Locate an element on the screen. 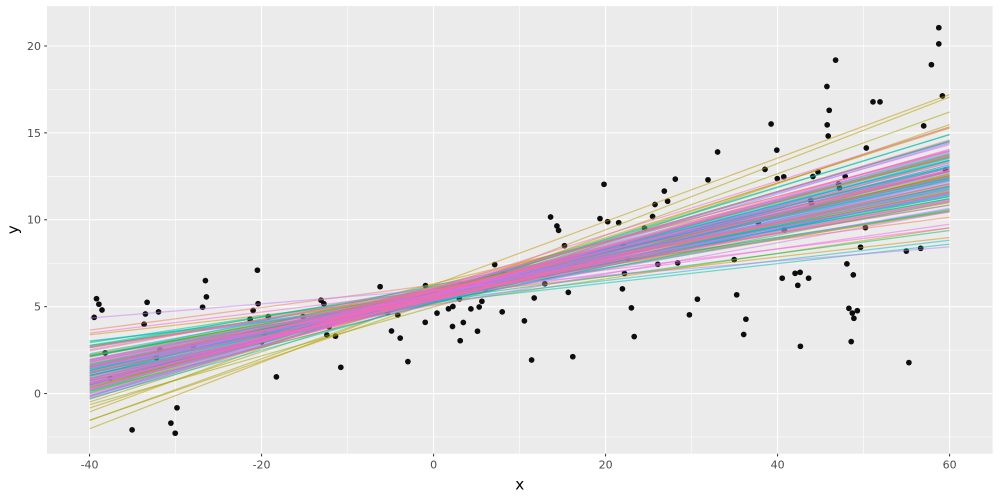 The width and height of the screenshot is (1000, 504). x-axis-title: x is located at coordinates (519, 485).